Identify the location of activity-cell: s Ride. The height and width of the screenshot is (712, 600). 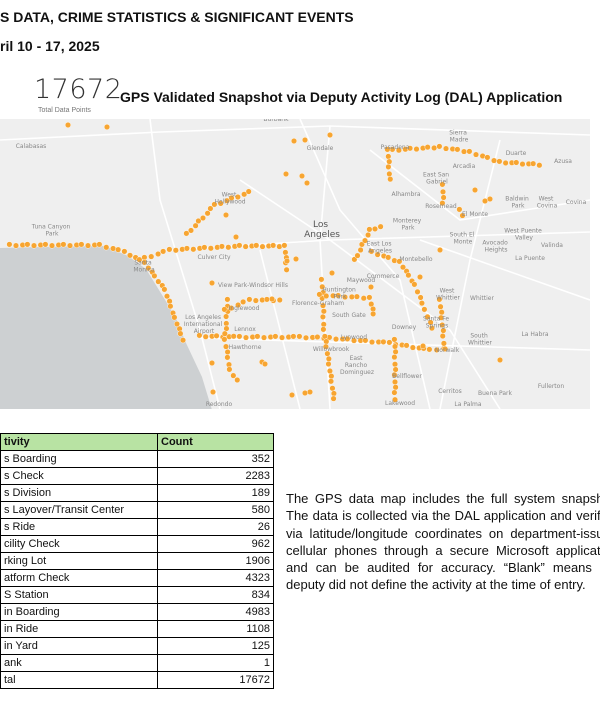
(79, 527).